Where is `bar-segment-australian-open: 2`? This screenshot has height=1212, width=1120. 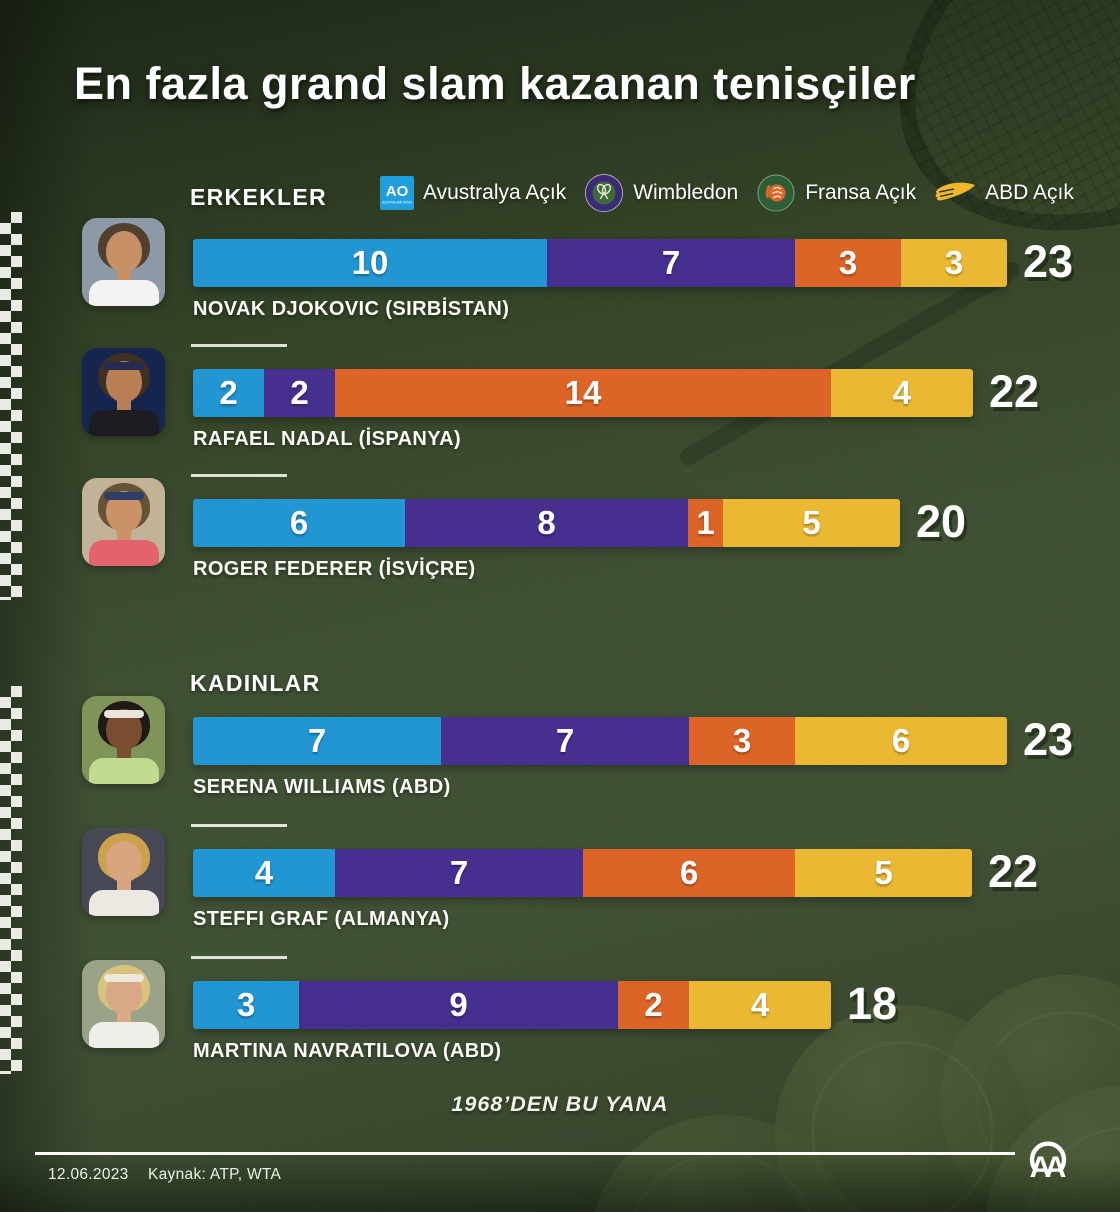
bar-segment-australian-open: 2 is located at coordinates (228, 393).